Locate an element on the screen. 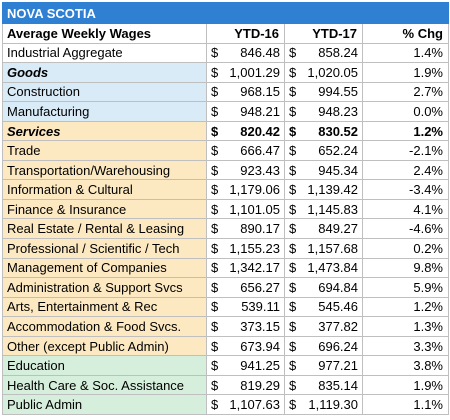 This screenshot has height=420, width=450. pct-change: 5.9% is located at coordinates (405, 287).